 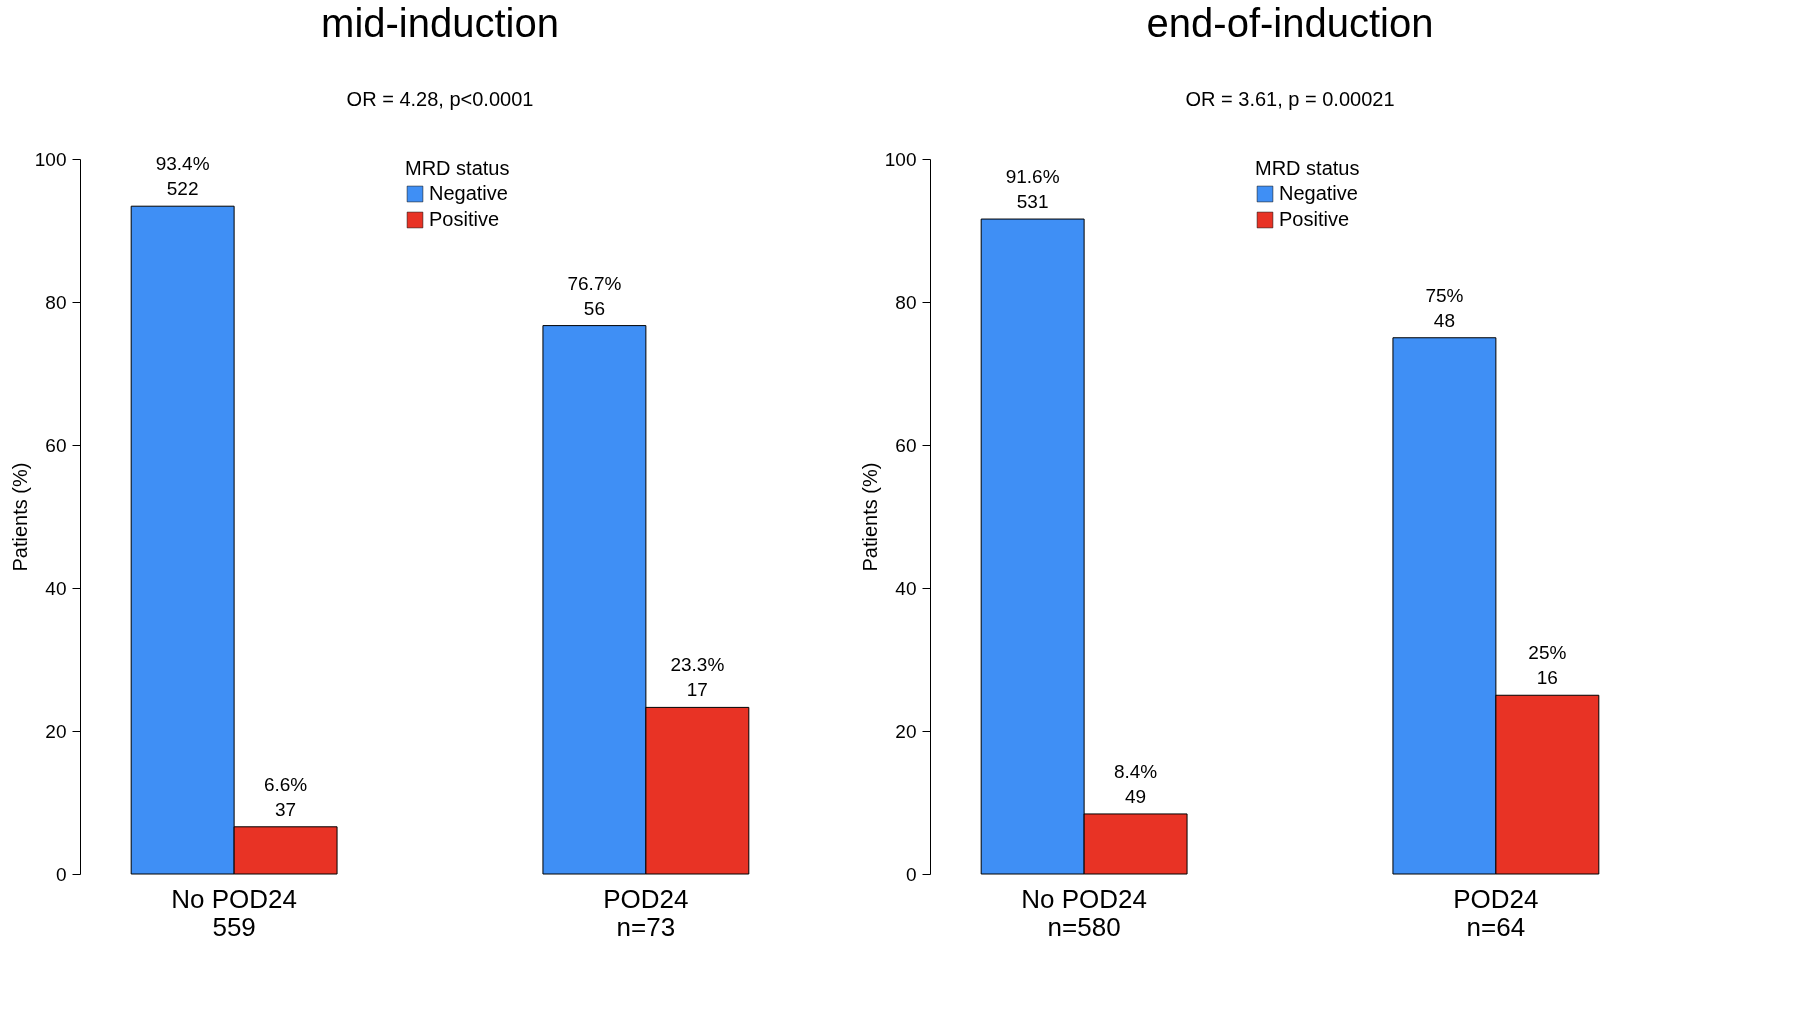 What do you see at coordinates (440, 23) in the screenshot?
I see `chart-title: mid-induction` at bounding box center [440, 23].